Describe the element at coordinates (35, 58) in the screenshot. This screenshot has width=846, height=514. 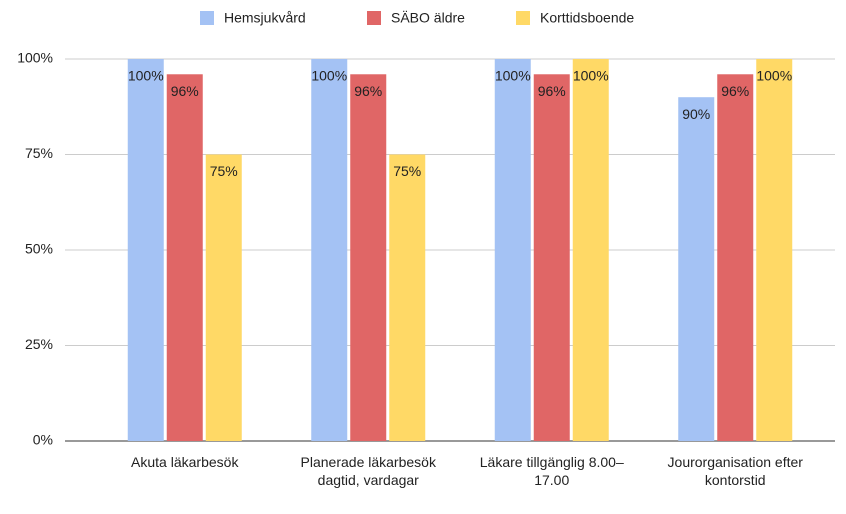
I see `y-tick-label: 100%` at that location.